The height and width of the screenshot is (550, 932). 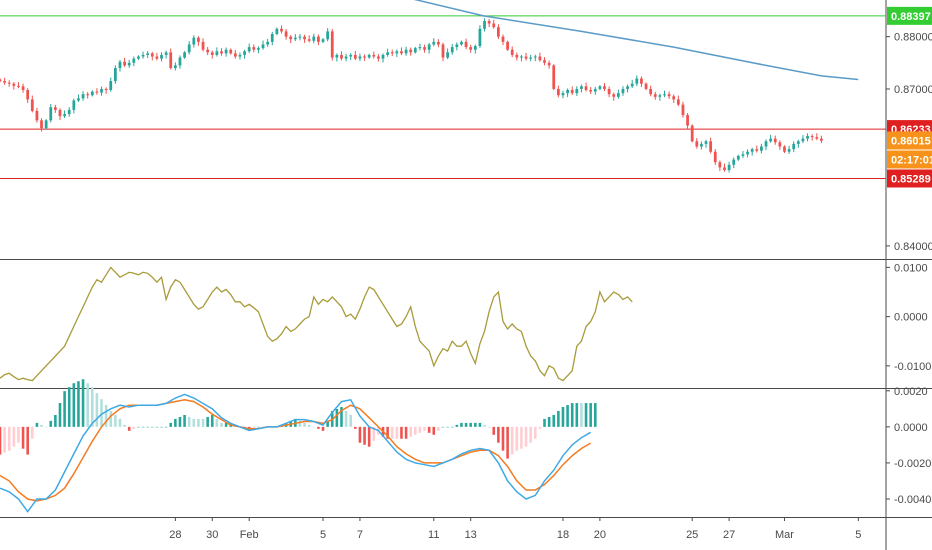 What do you see at coordinates (296, 450) in the screenshot?
I see `macd-signal-line` at bounding box center [296, 450].